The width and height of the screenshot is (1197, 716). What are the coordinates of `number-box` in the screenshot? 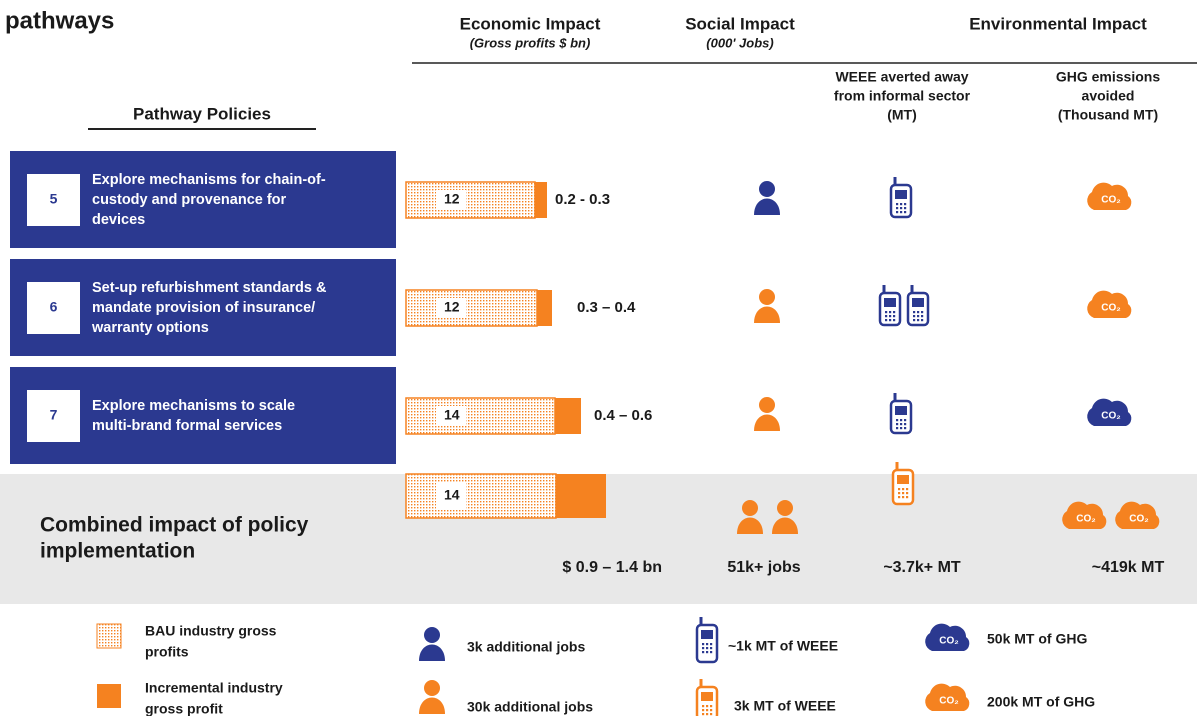 It's located at (53, 416).